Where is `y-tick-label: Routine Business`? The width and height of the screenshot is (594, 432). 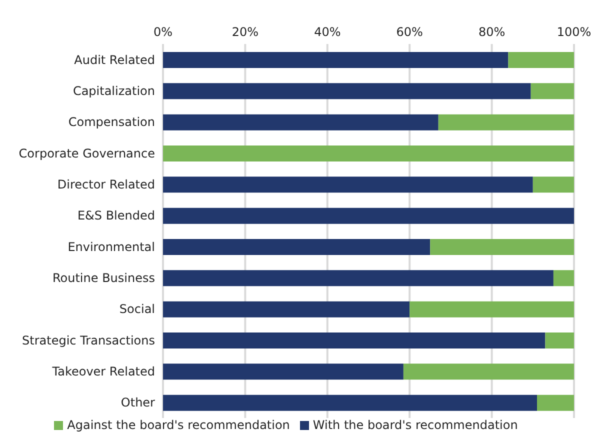
y-tick-label: Routine Business is located at coordinates (103, 278).